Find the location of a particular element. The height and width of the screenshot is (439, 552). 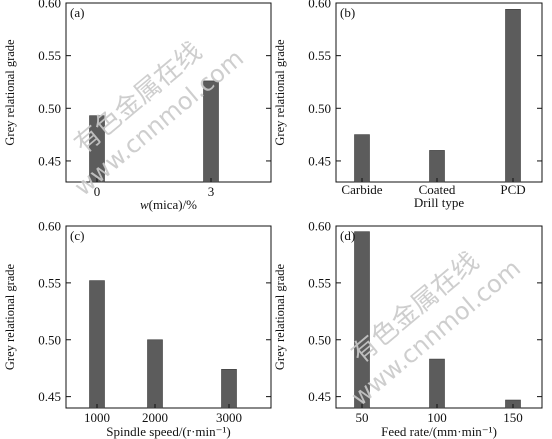

x-axis-label: w(mica)/% is located at coordinates (168, 204).